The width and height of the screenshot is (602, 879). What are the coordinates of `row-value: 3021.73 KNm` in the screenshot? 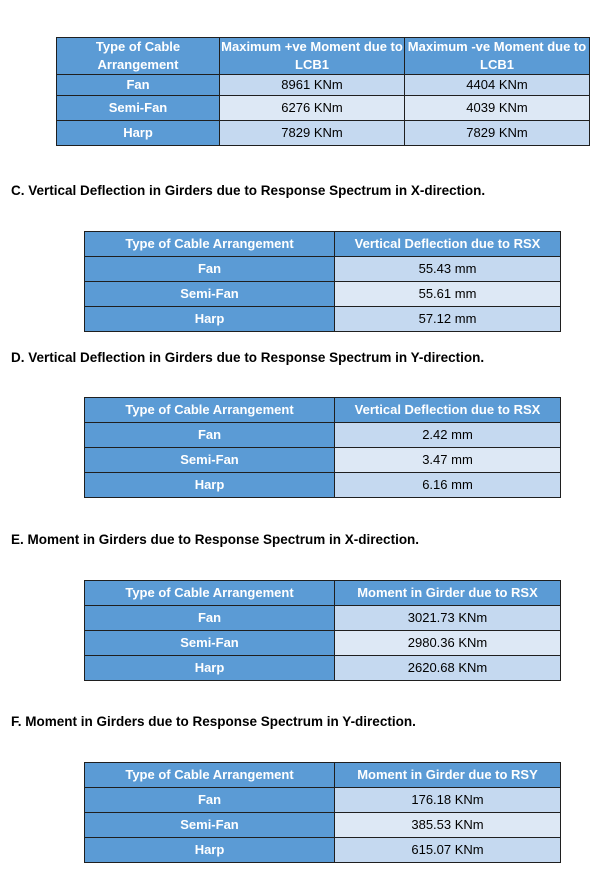 It's located at (447, 618).